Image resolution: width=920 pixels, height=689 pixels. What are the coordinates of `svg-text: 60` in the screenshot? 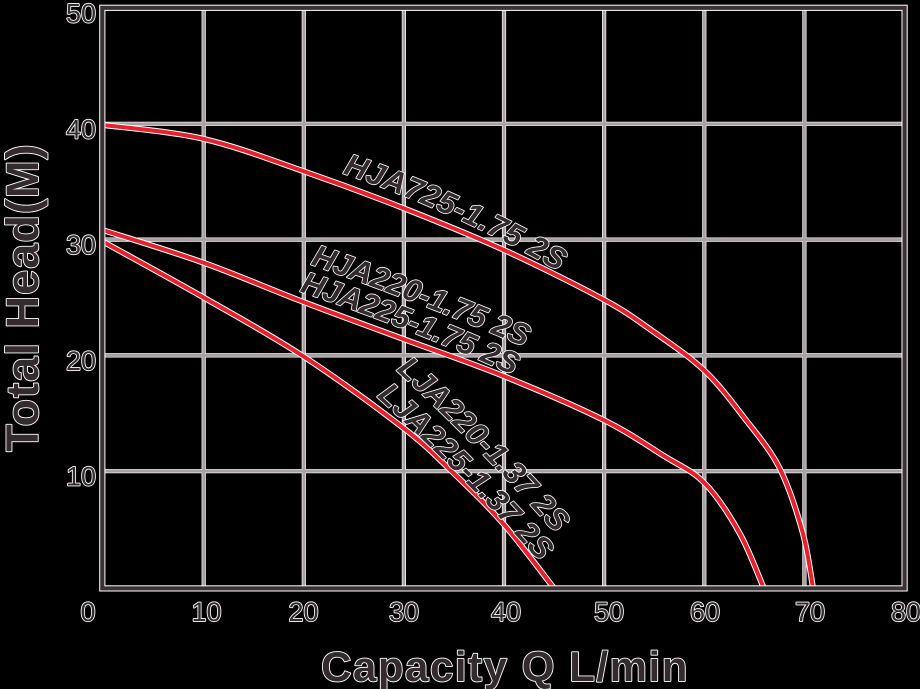 It's located at (705, 612).